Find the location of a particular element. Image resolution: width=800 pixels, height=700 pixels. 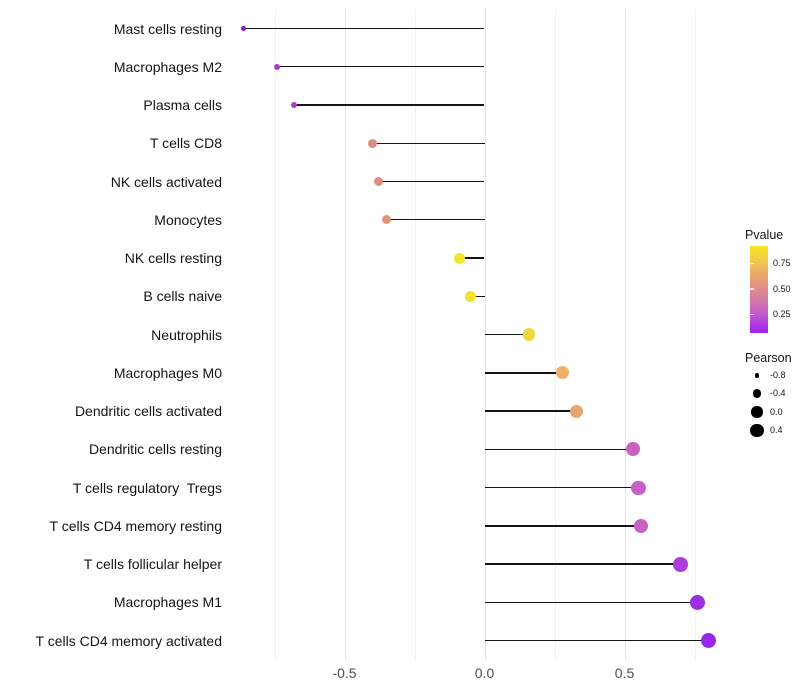

category-label: Macrophages M0 is located at coordinates (167, 372).